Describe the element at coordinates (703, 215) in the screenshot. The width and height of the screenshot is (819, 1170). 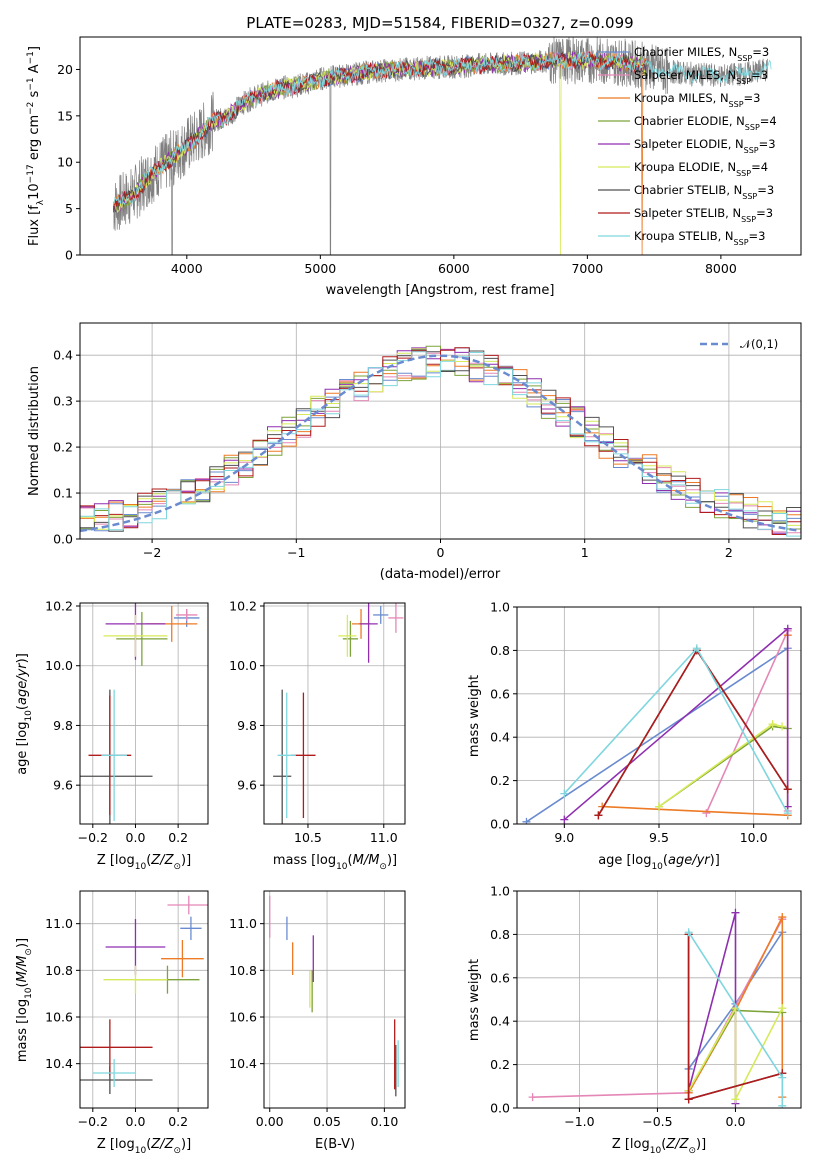
I see `legend-entry: Salpeter STELIB, NSSP=3` at that location.